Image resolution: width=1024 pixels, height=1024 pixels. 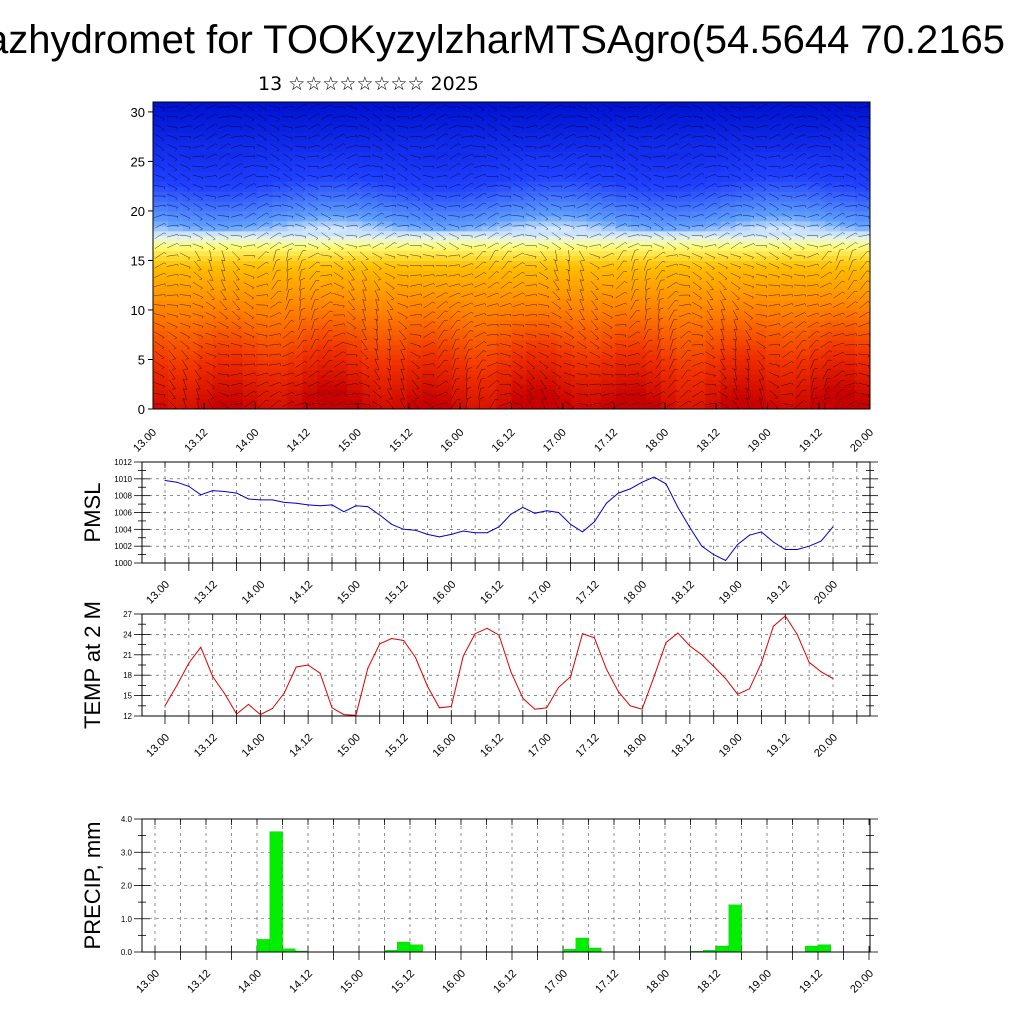 I want to click on temp-xtick-label: 13.12, so click(x=206, y=746).